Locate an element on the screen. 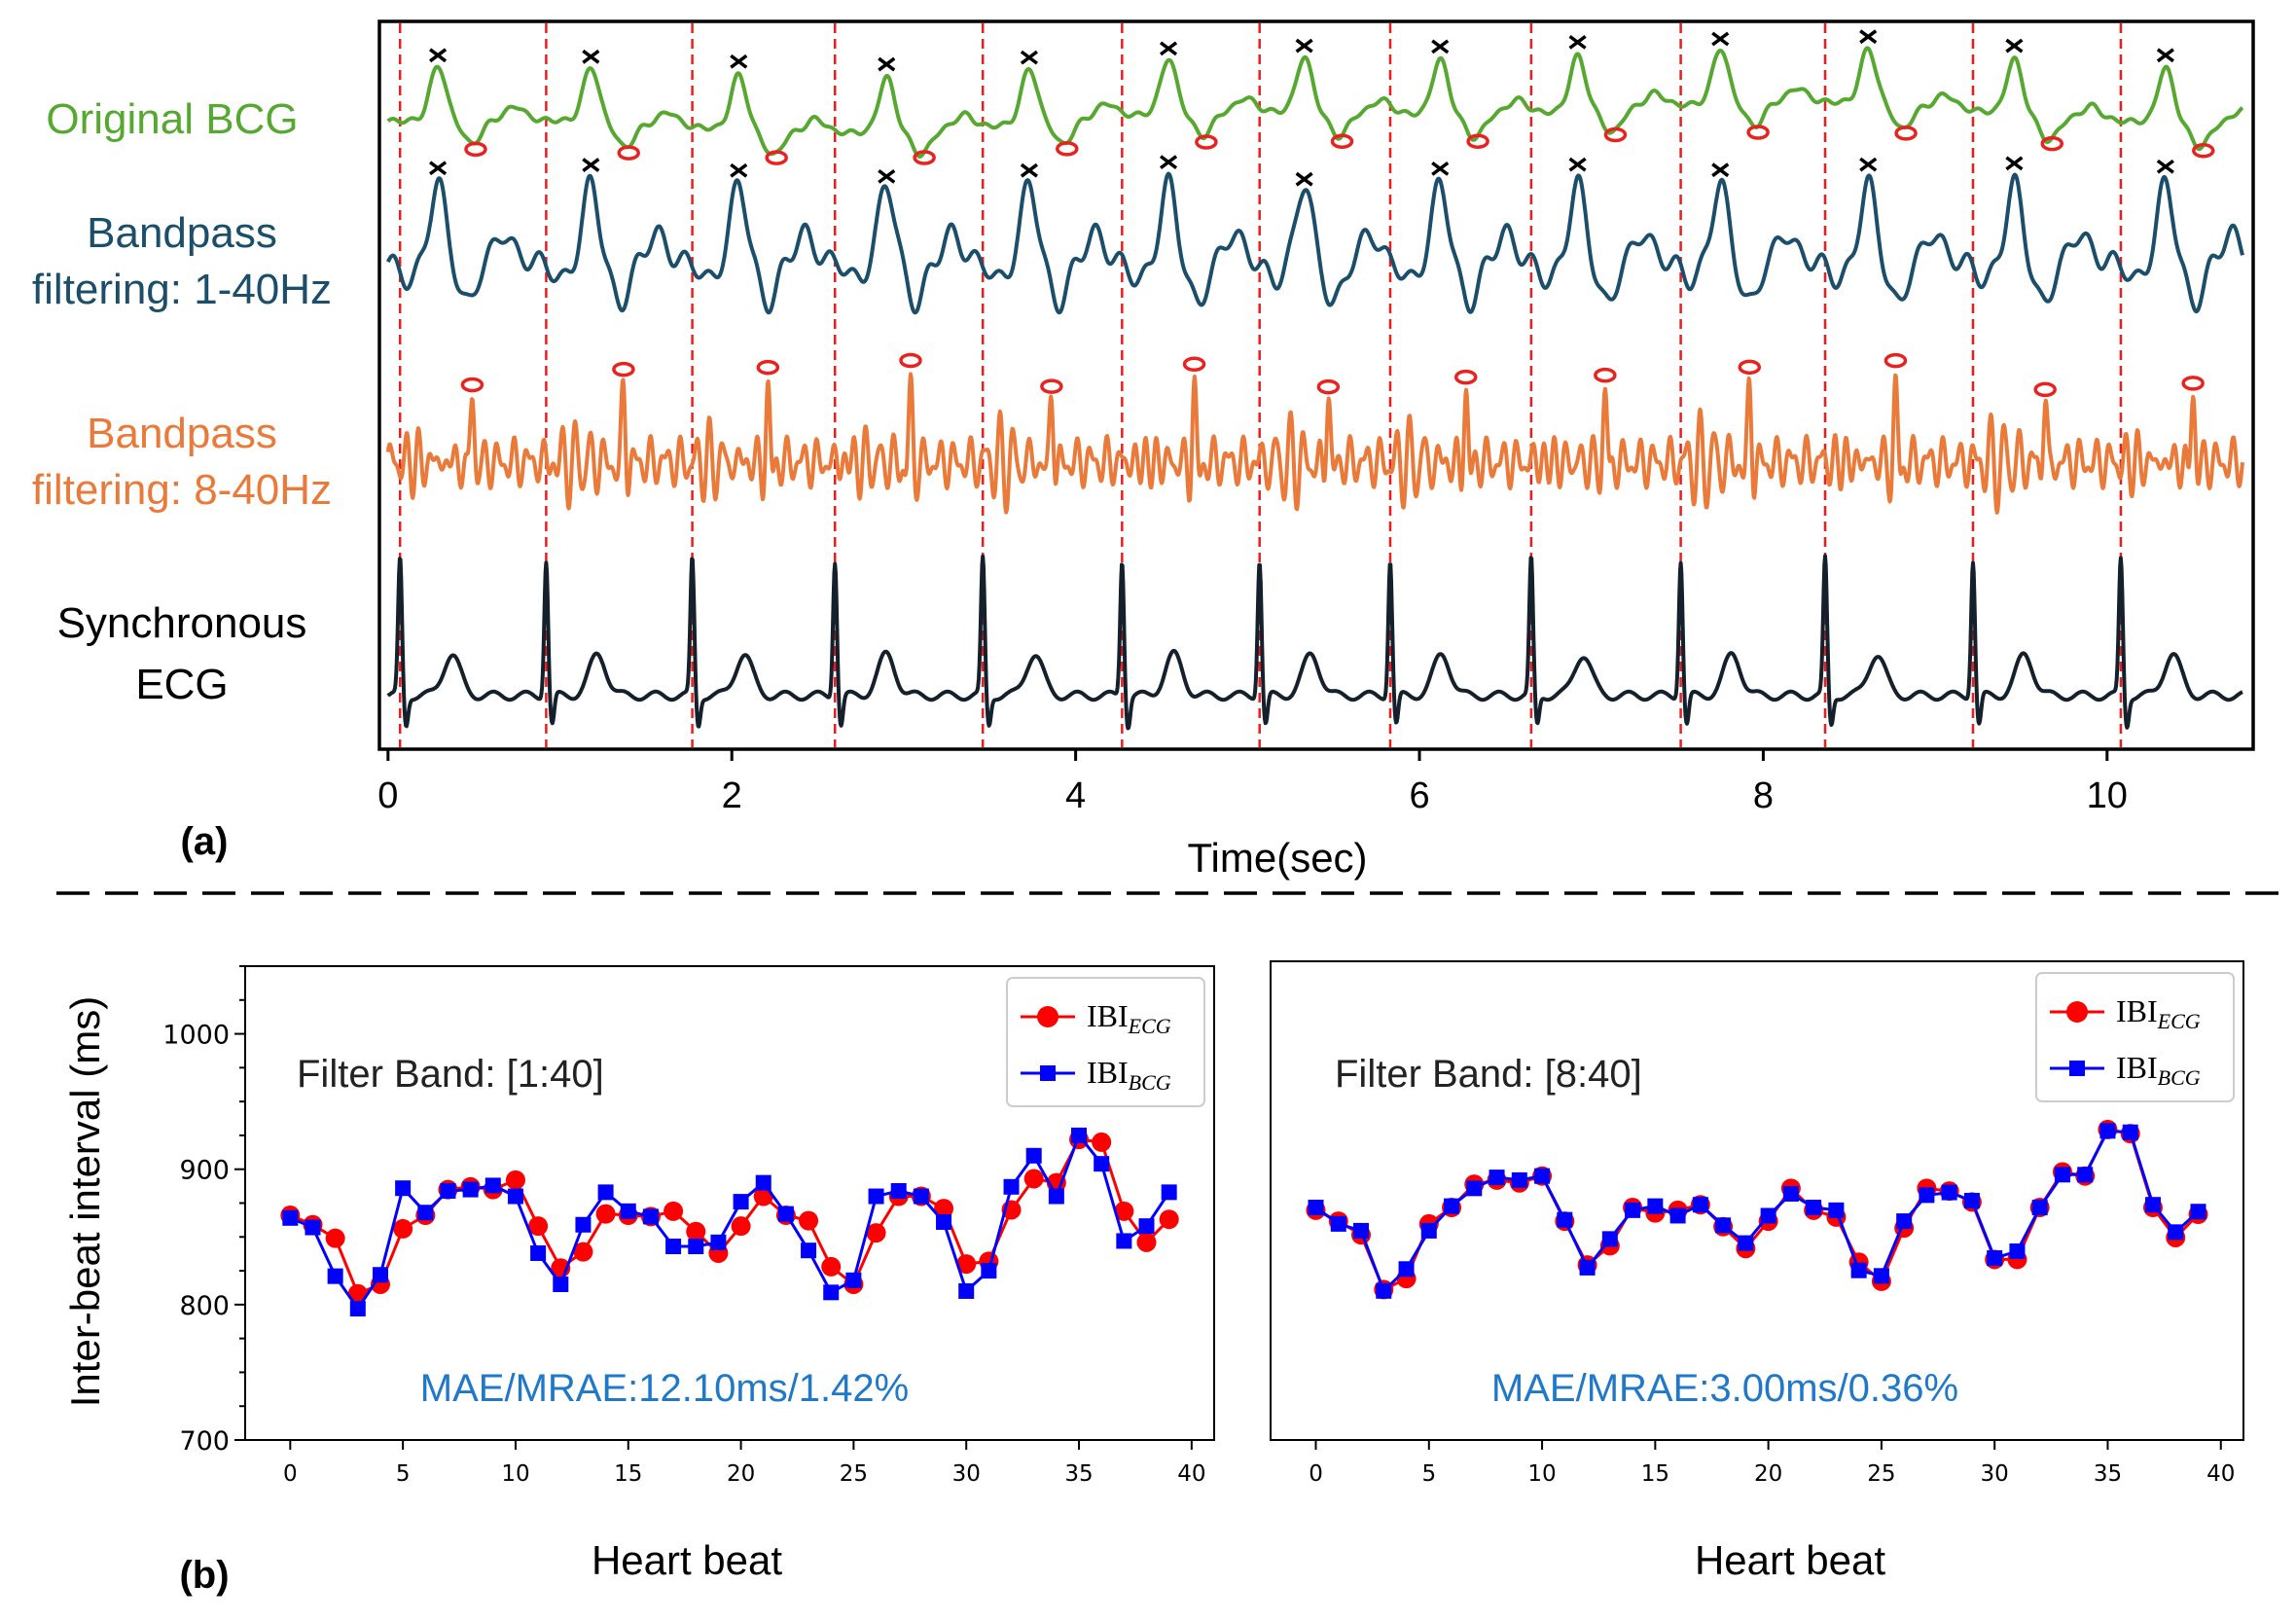 Image resolution: width=2296 pixels, height=1620 pixels. legend-marker-ecg is located at coordinates (1047, 1016).